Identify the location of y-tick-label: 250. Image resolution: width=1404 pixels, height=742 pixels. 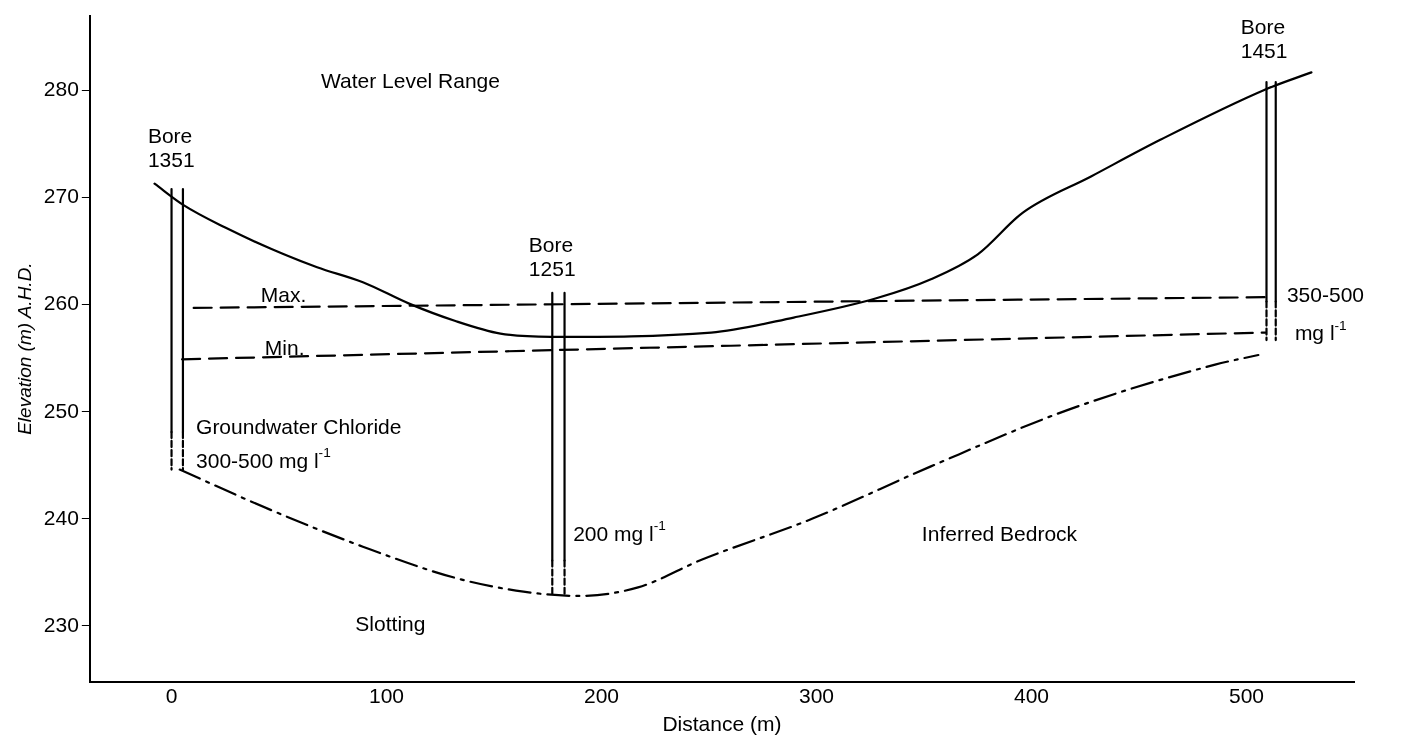
(61, 410).